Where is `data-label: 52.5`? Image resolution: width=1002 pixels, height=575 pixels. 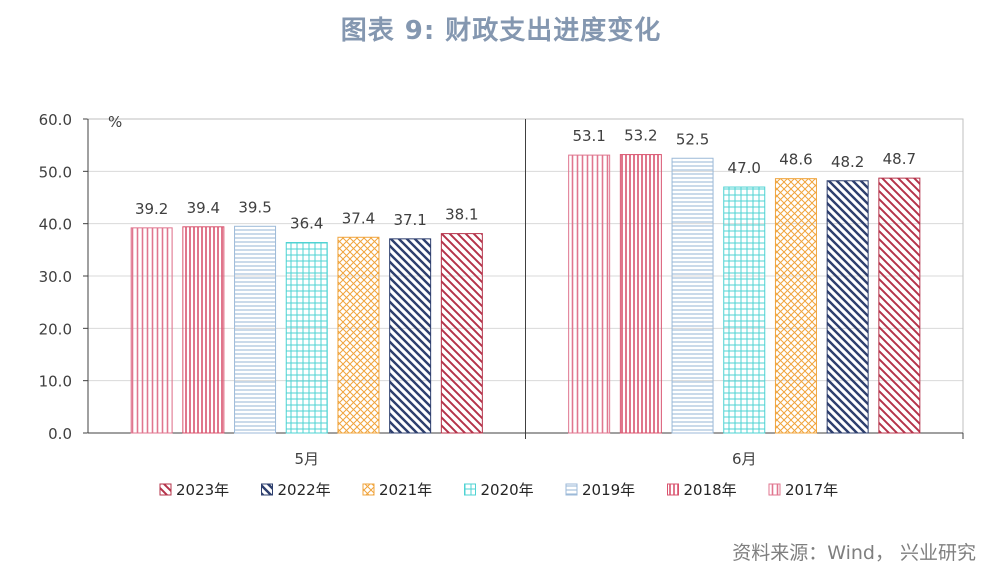 data-label: 52.5 is located at coordinates (692, 139).